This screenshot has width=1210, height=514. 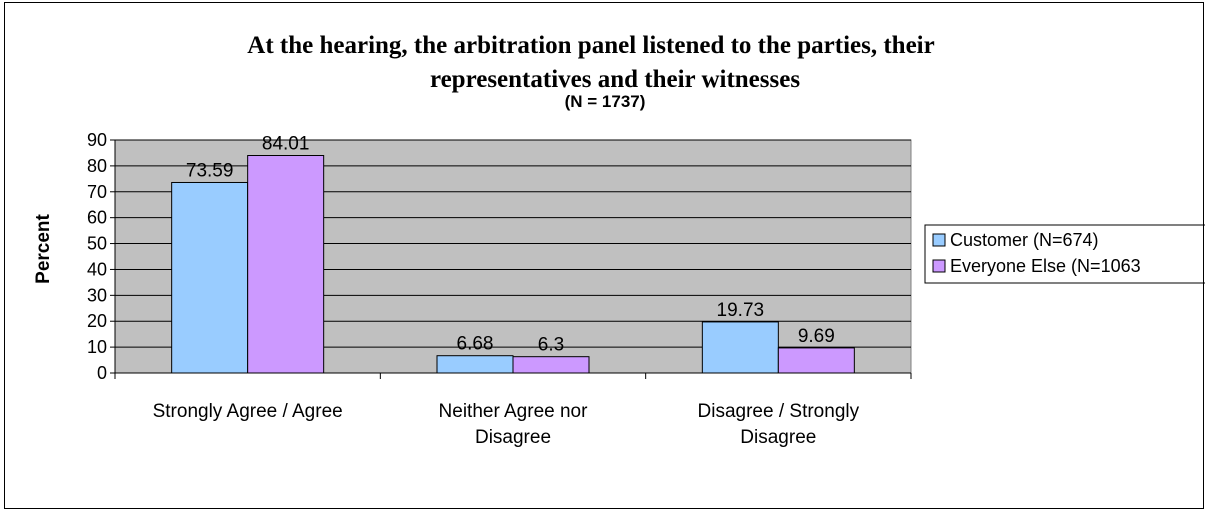 I want to click on y-tick-label: 40, so click(x=97, y=269).